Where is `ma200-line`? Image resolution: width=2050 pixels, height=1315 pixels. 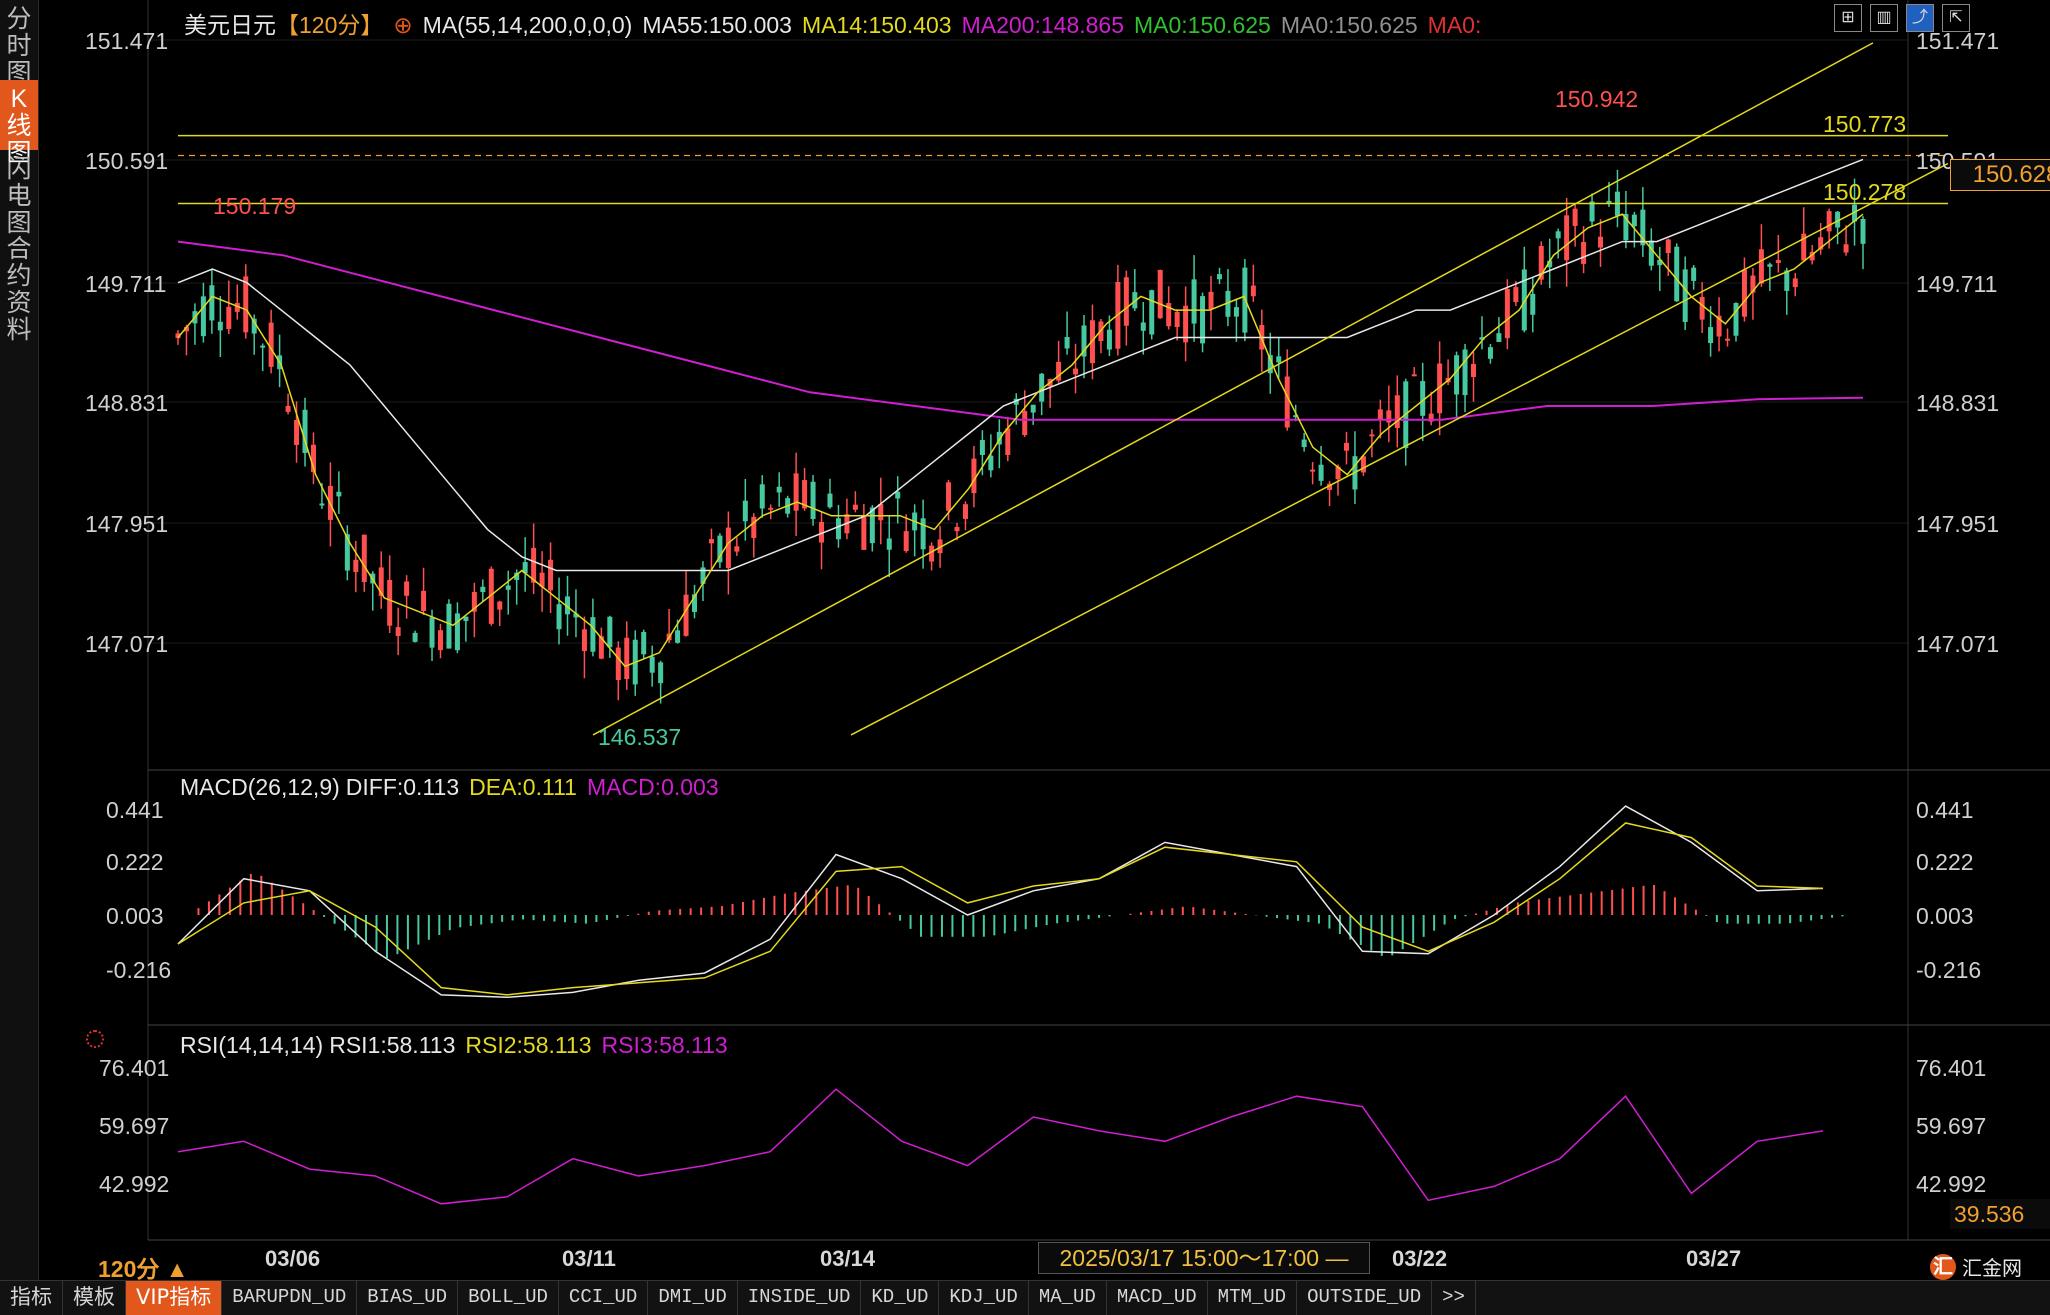 ma200-line is located at coordinates (1020, 330).